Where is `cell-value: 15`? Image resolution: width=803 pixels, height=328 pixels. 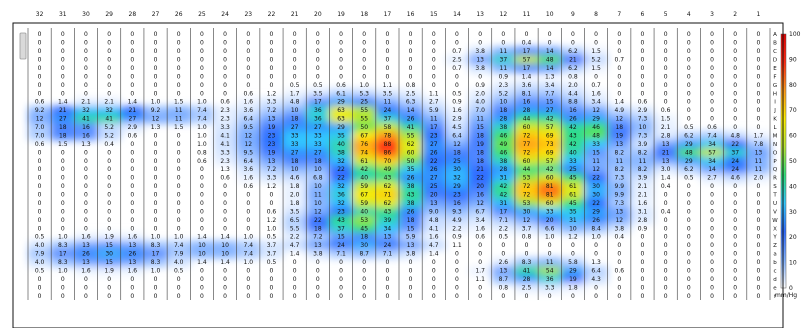 cell-value: 15 is located at coordinates (550, 102).